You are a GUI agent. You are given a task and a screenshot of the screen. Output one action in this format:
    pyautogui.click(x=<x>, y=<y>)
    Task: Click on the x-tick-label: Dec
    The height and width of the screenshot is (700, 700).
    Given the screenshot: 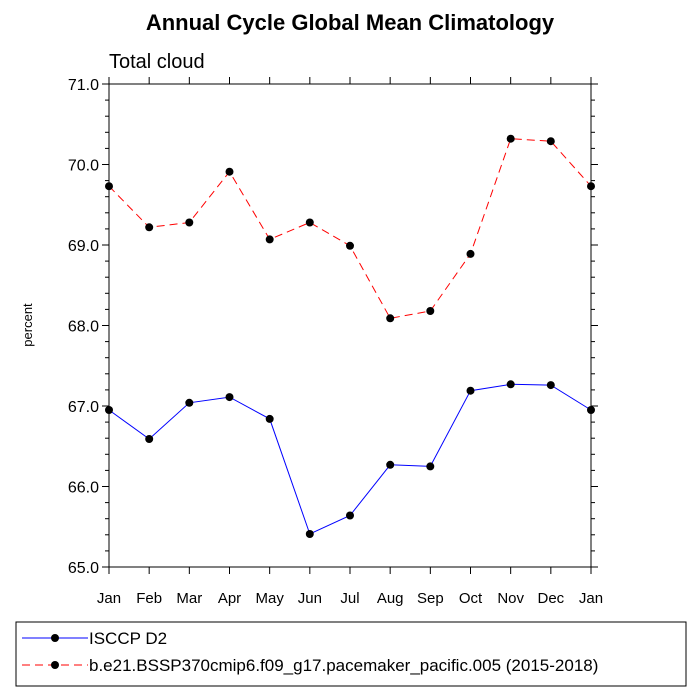 What is the action you would take?
    pyautogui.click(x=550, y=598)
    